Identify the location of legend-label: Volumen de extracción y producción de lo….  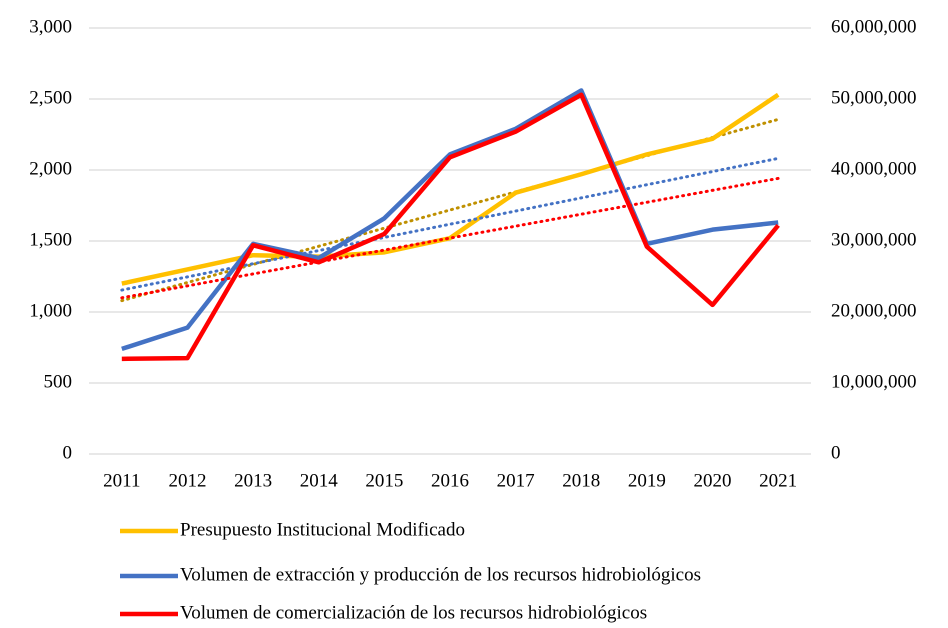
(440, 574).